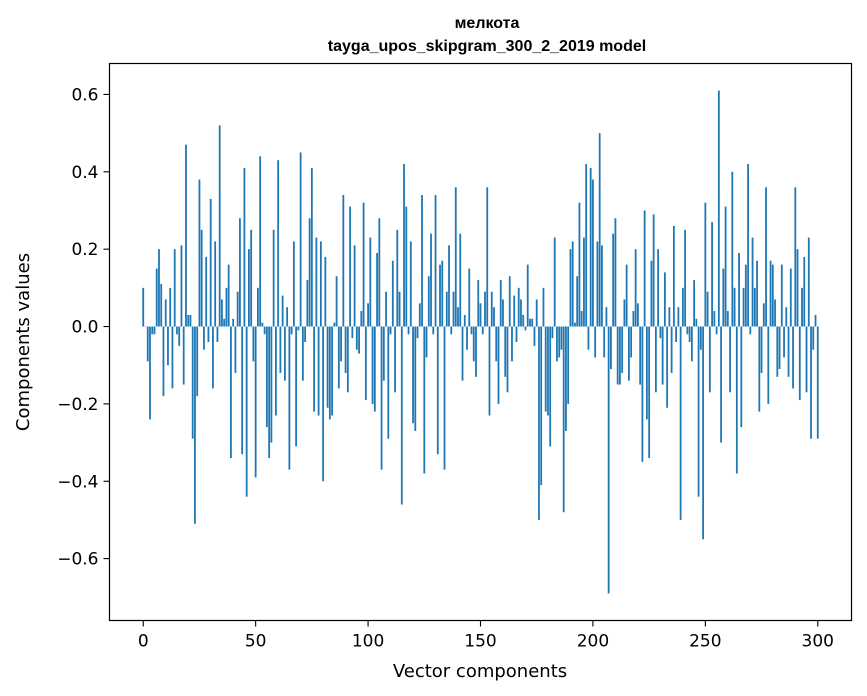  I want to click on y-tick-label-4: 0.2, so click(84, 250).